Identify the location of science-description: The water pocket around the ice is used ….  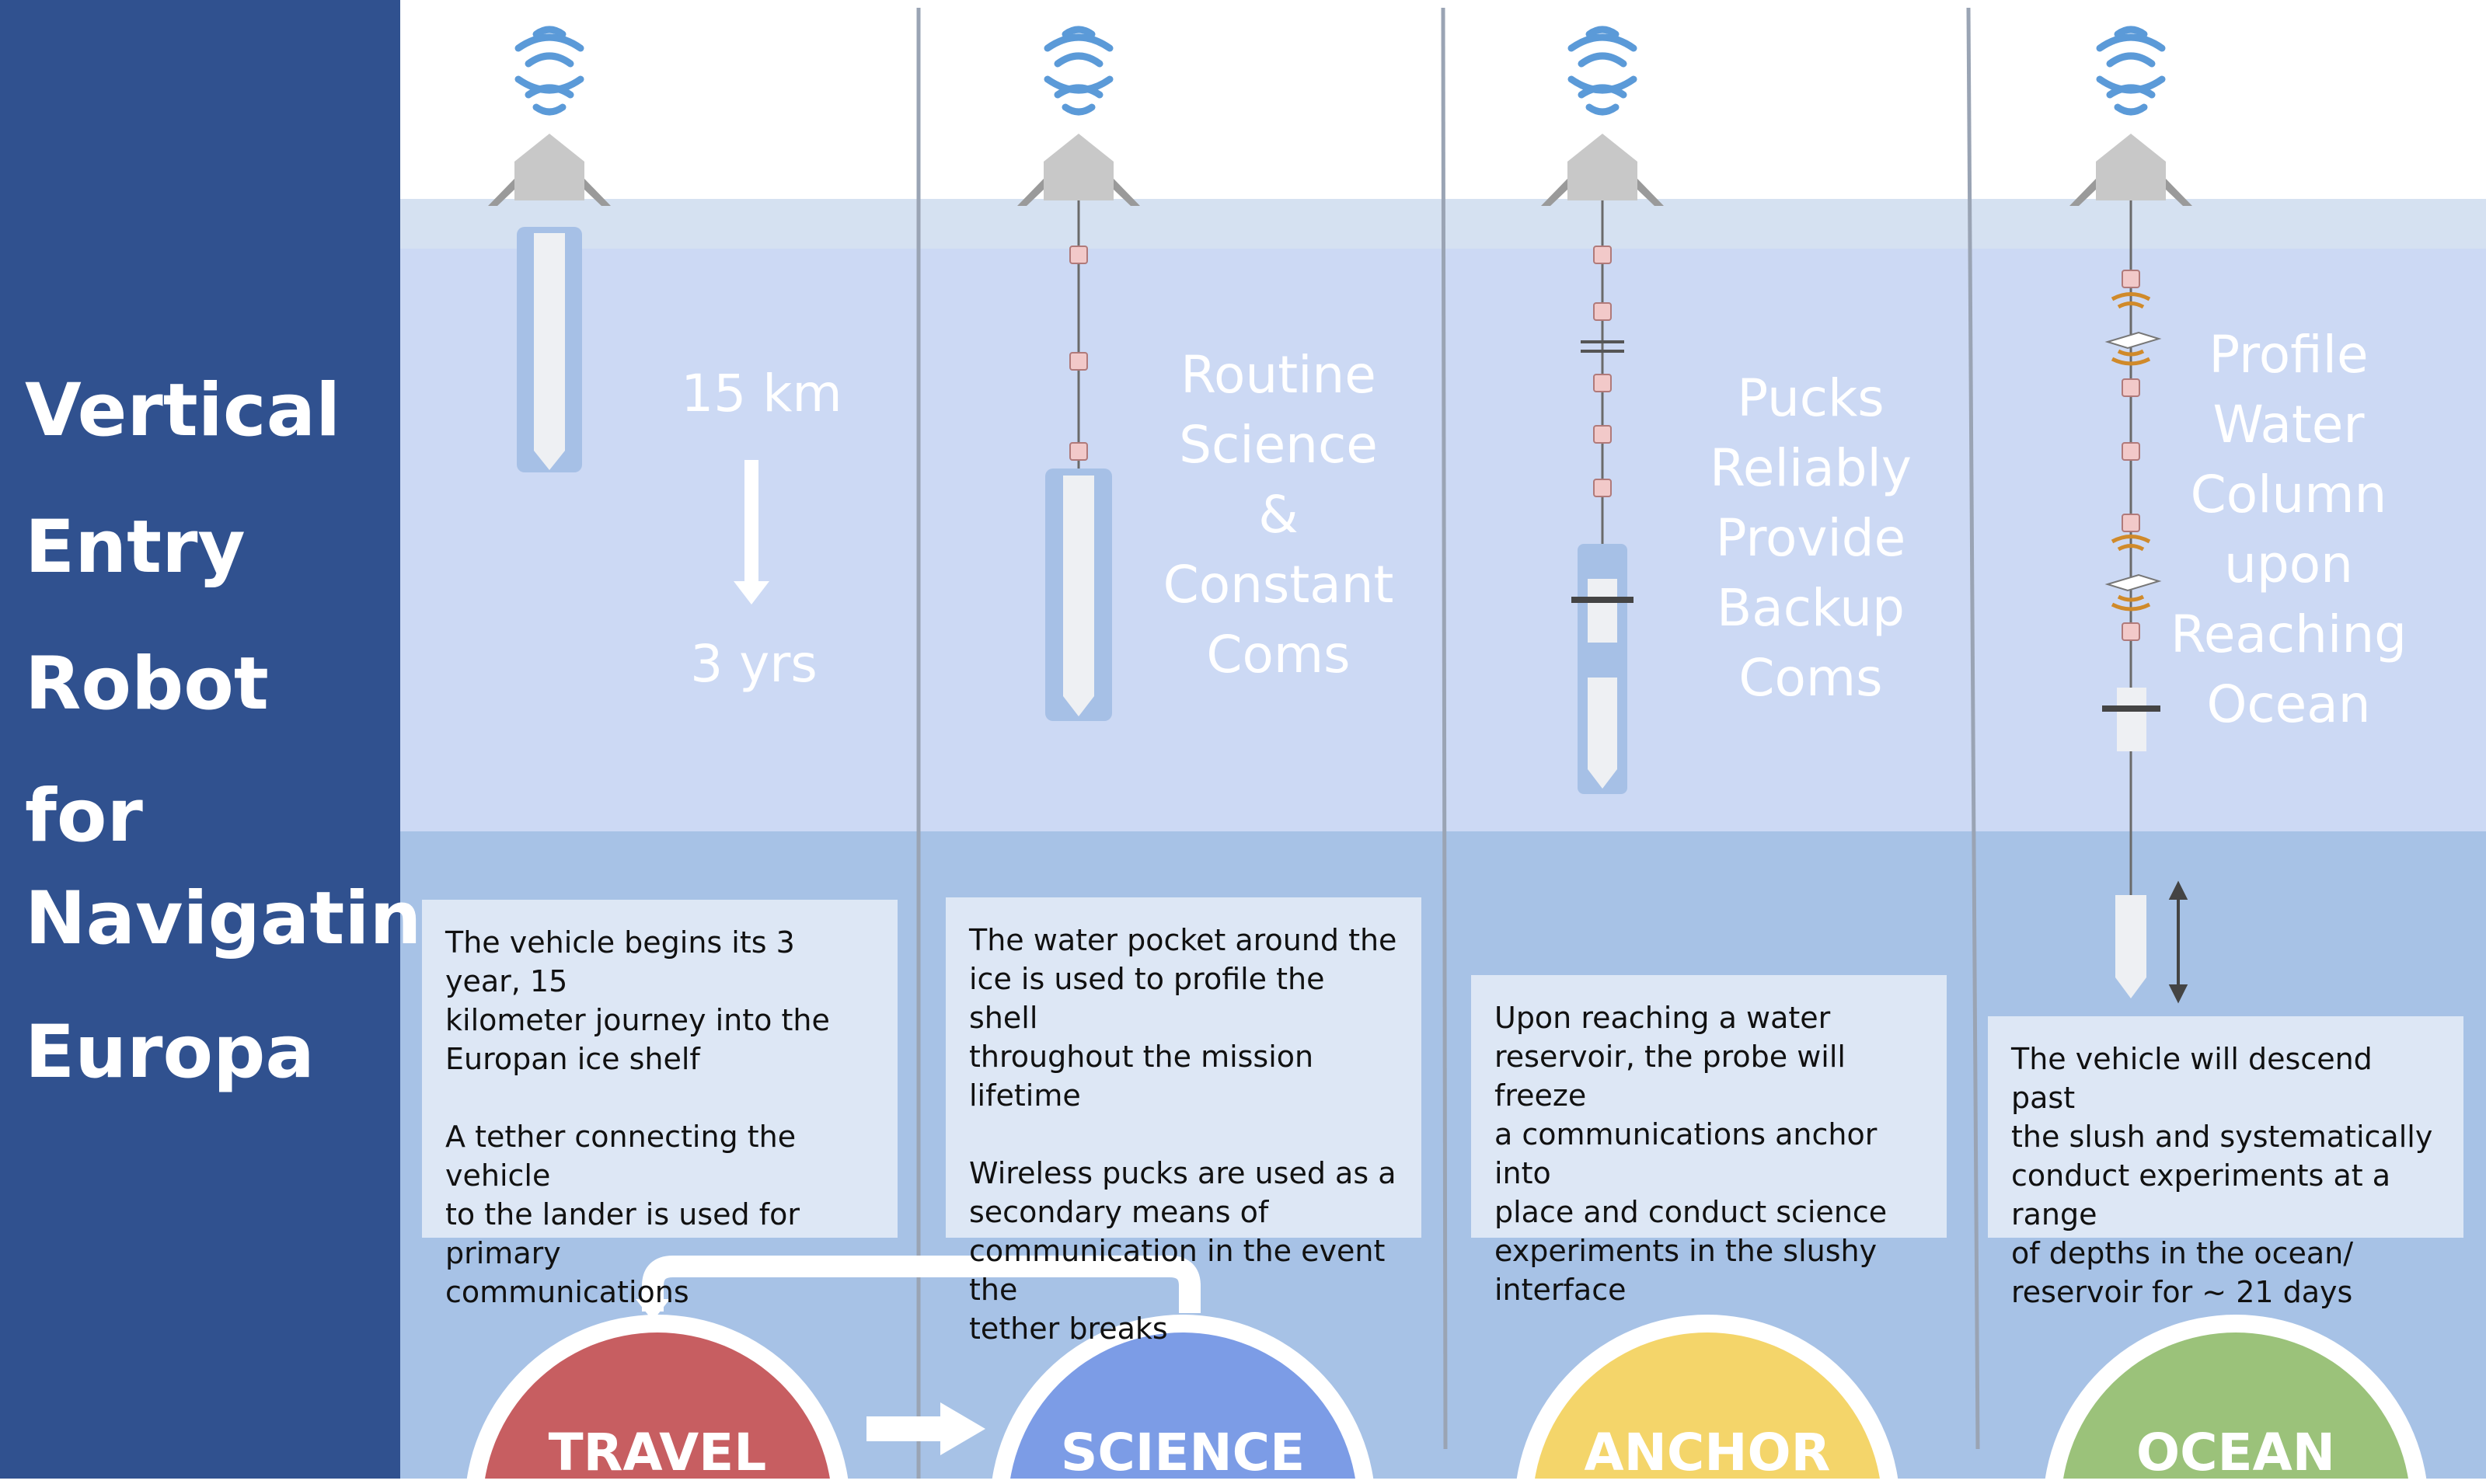
(1183, 1121).